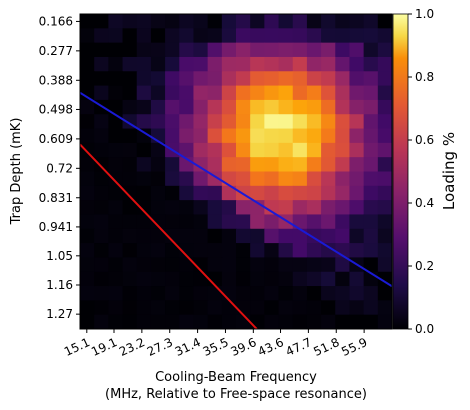 This screenshot has height=410, width=470. Describe the element at coordinates (59, 256) in the screenshot. I see `y-tick-label: 1.05` at that location.